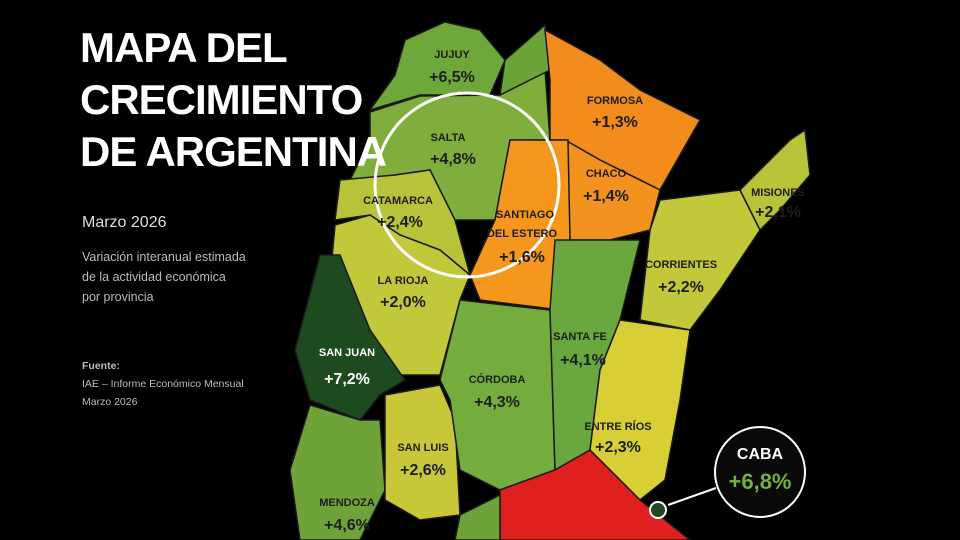  What do you see at coordinates (164, 257) in the screenshot?
I see `description-line: Variación interanual estimada` at bounding box center [164, 257].